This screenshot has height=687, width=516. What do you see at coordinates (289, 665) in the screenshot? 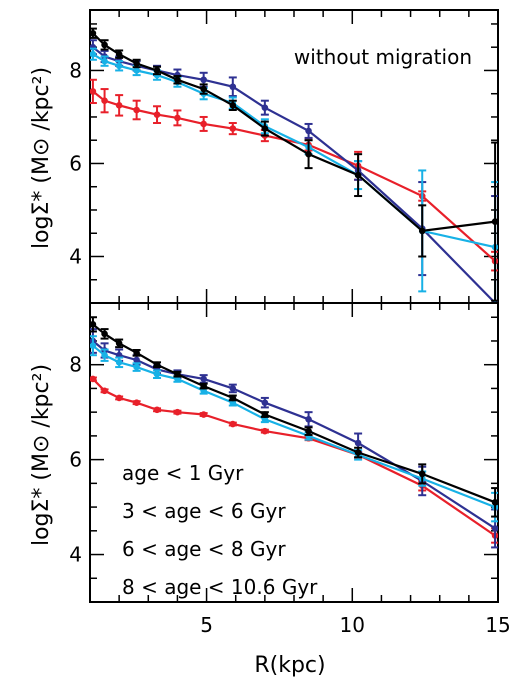
I see `x-axis-title: R(kpc)` at bounding box center [289, 665].